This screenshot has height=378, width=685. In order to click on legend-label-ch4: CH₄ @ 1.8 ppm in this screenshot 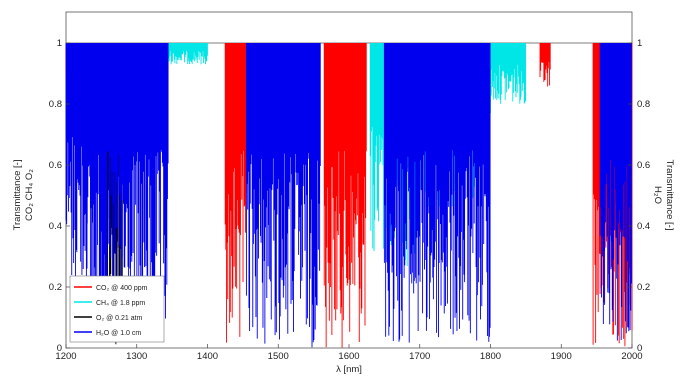, I will do `click(120, 303)`.